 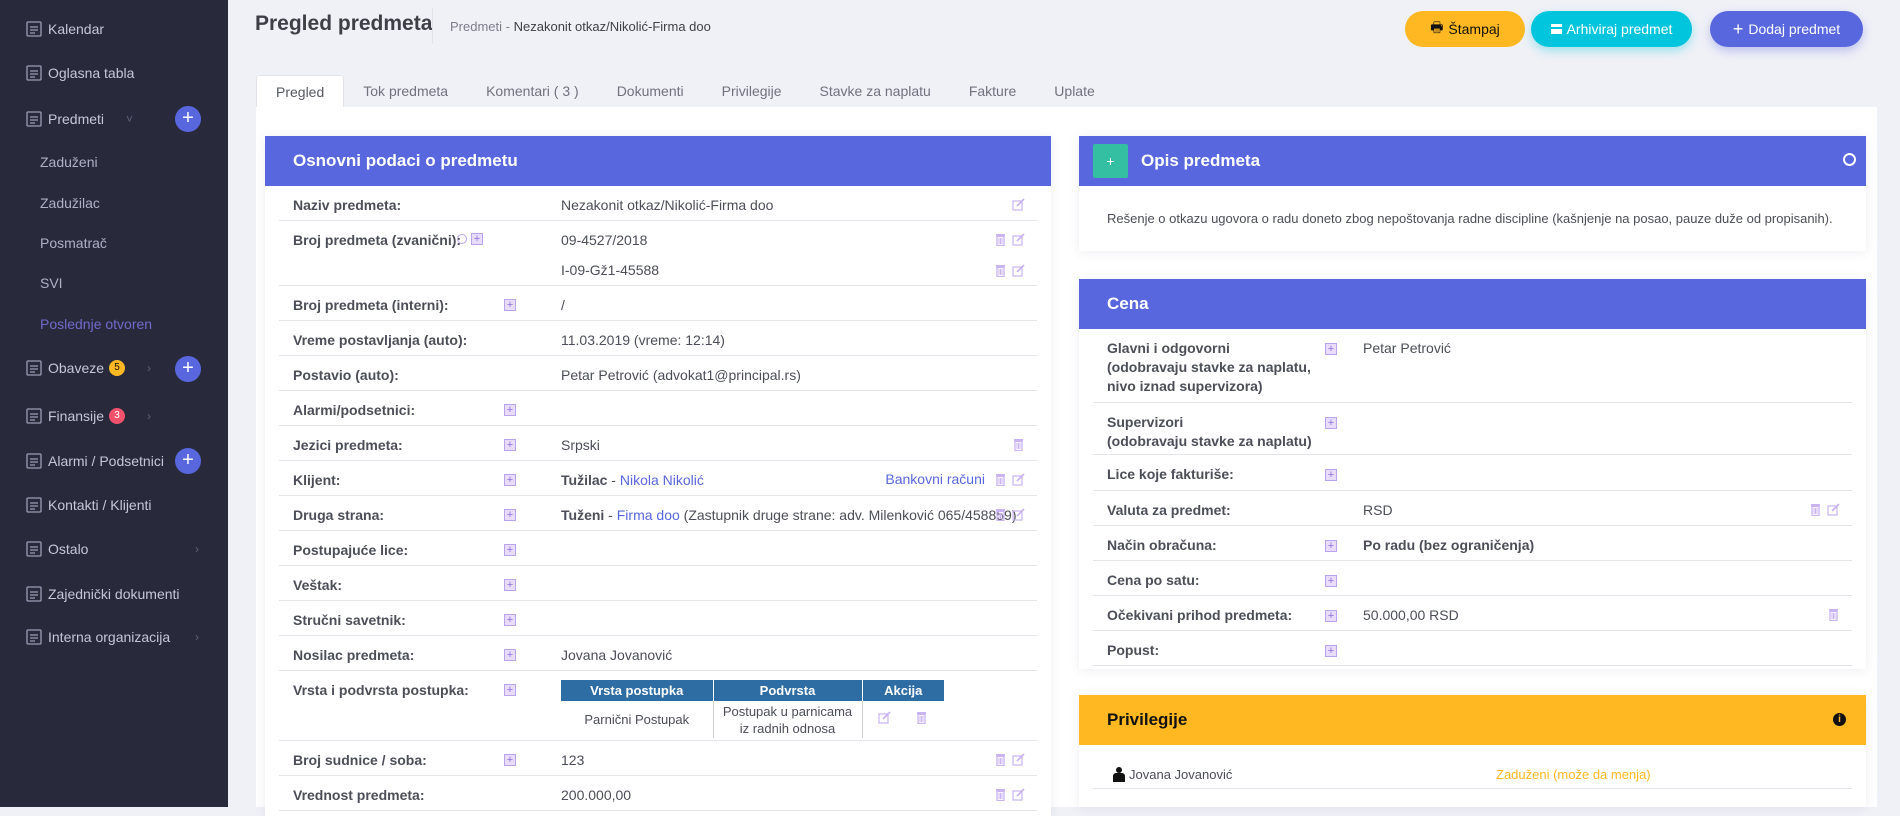 What do you see at coordinates (935, 479) in the screenshot?
I see `bank-accounts-link: Bankovni računi` at bounding box center [935, 479].